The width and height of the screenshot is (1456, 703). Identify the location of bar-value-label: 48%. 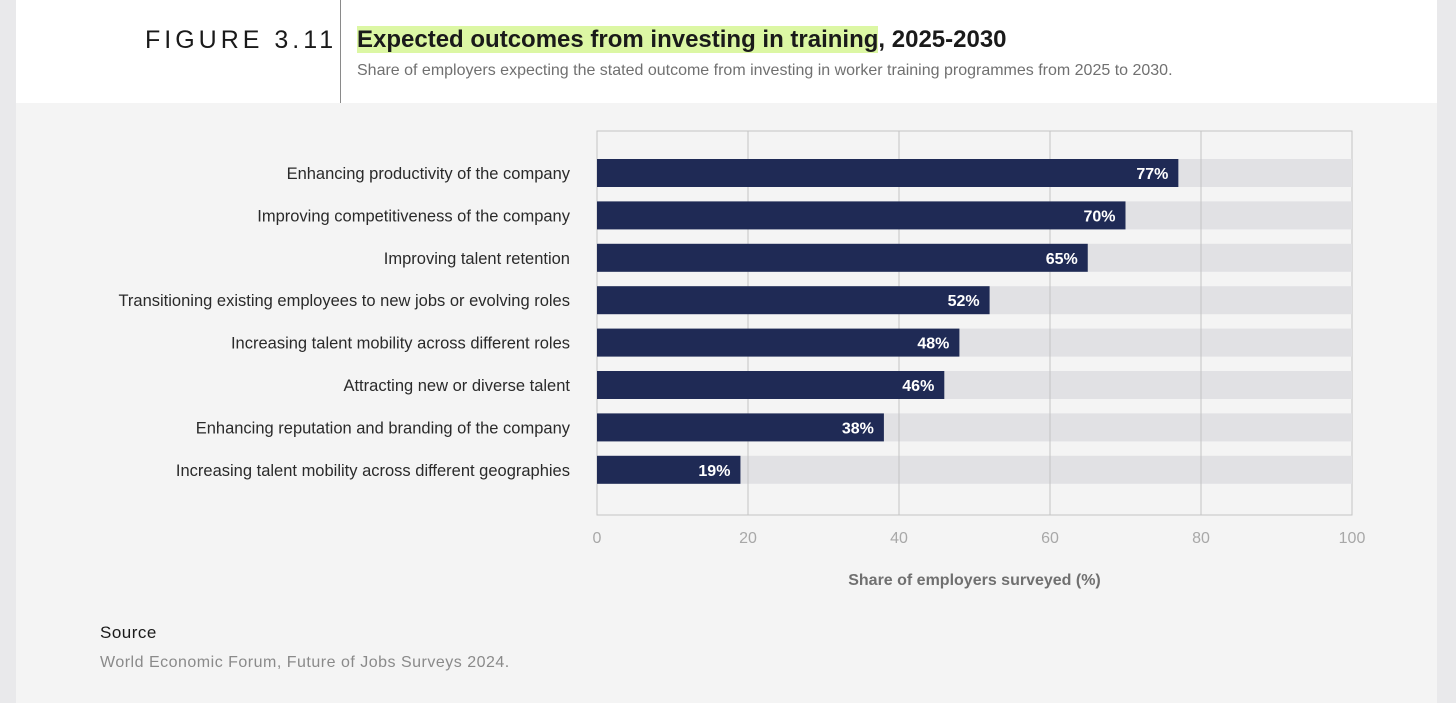
(933, 344).